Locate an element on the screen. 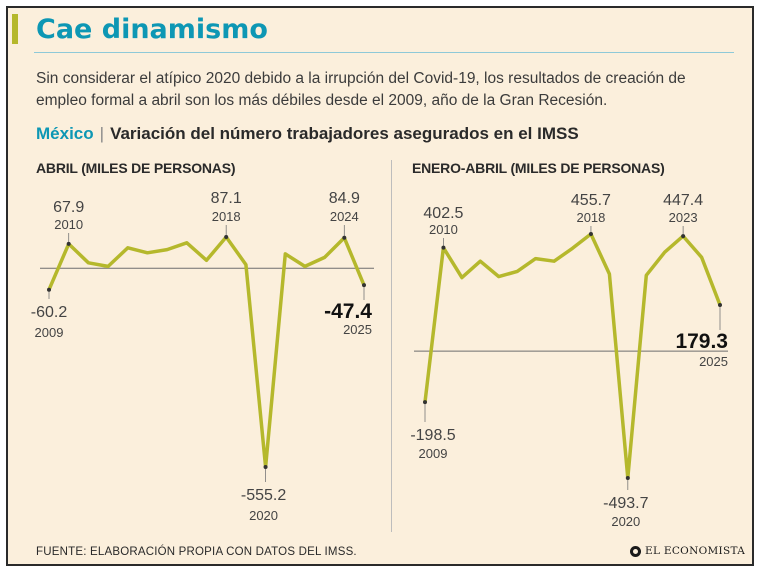 This screenshot has width=768, height=576. publisher-logo: EL ECONOMISTA is located at coordinates (687, 551).